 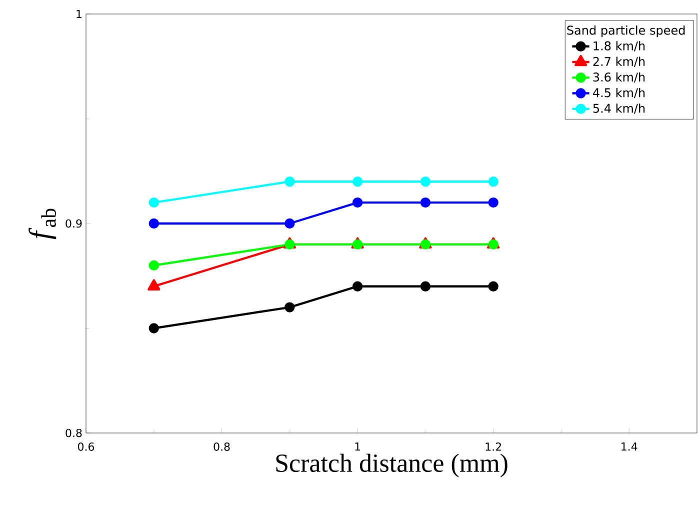 What do you see at coordinates (619, 77) in the screenshot?
I see `legend-label: 3.6 km/h` at bounding box center [619, 77].